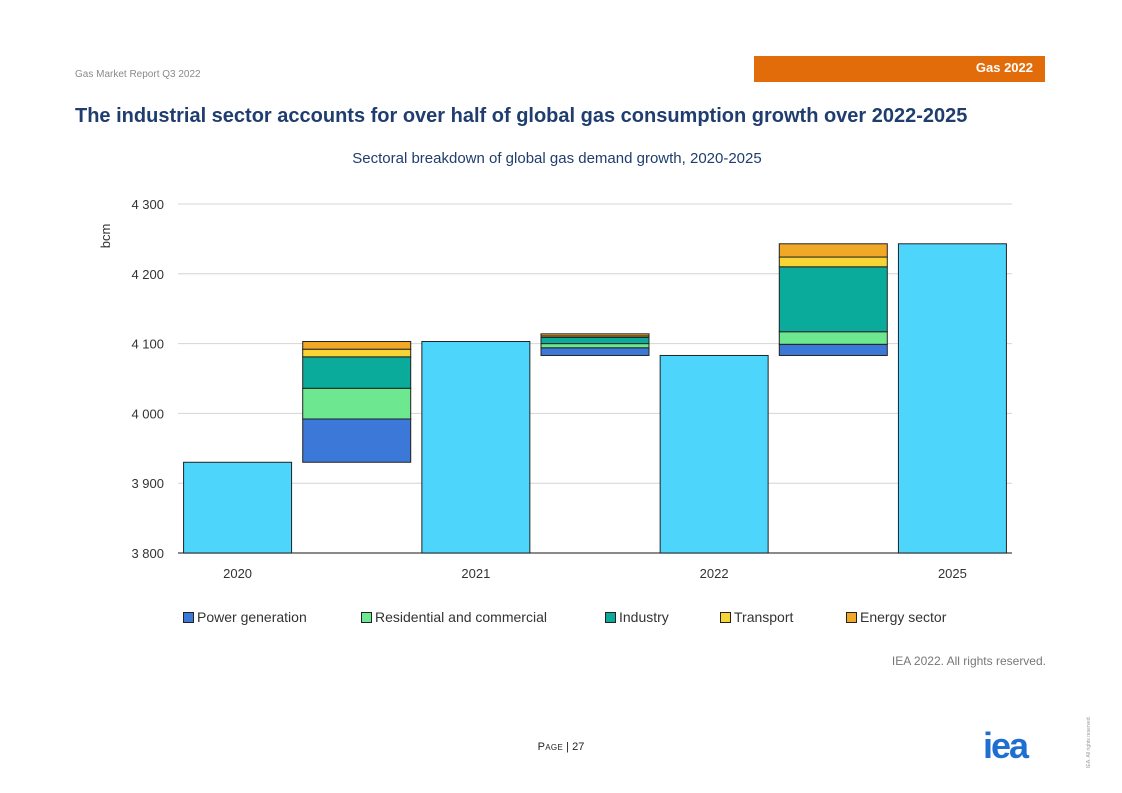 The width and height of the screenshot is (1122, 793). I want to click on y-tick-label: 4 200, so click(147, 274).